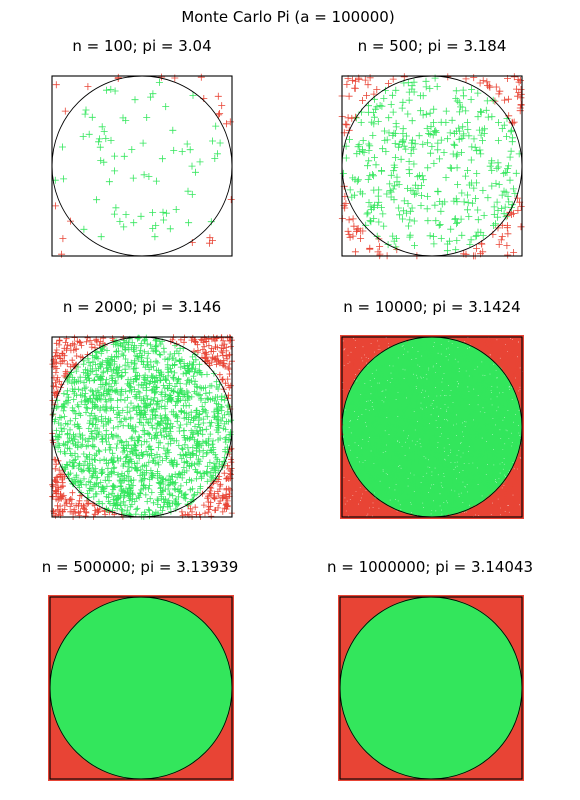 This screenshot has width=580, height=800. What do you see at coordinates (140, 567) in the screenshot?
I see `panel-5-title: n = 500000; pi = 3.13939` at bounding box center [140, 567].